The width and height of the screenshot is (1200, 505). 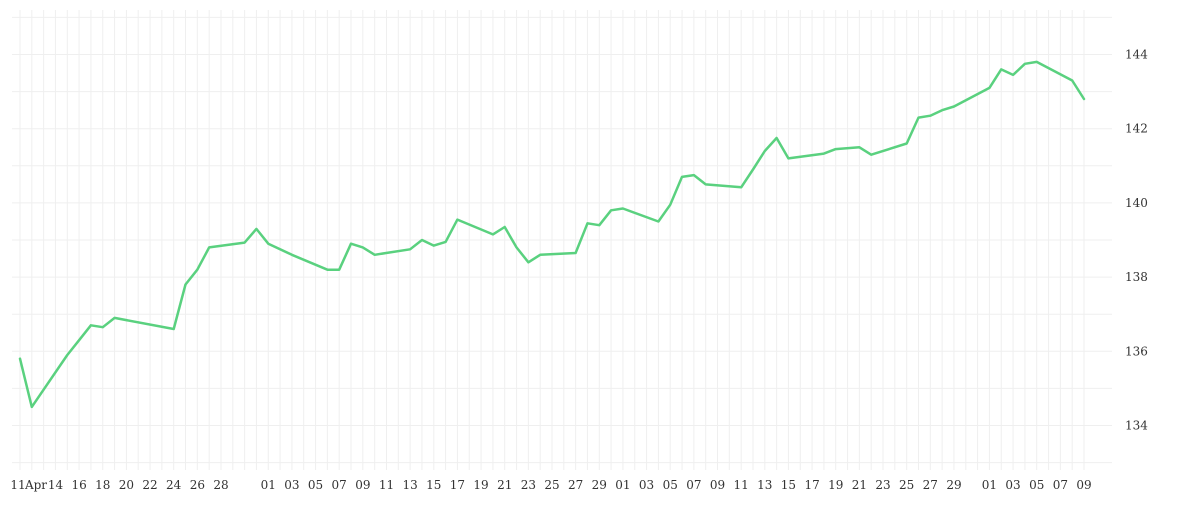 I want to click on y-tick-label: 138, so click(x=1136, y=277).